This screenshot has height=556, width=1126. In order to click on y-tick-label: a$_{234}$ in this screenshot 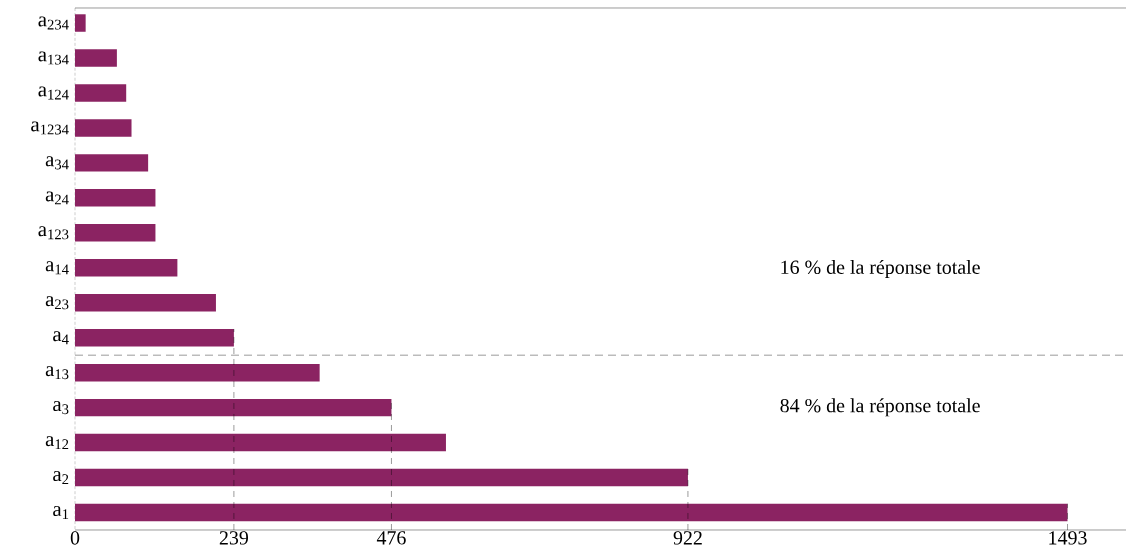, I will do `click(53, 23)`.